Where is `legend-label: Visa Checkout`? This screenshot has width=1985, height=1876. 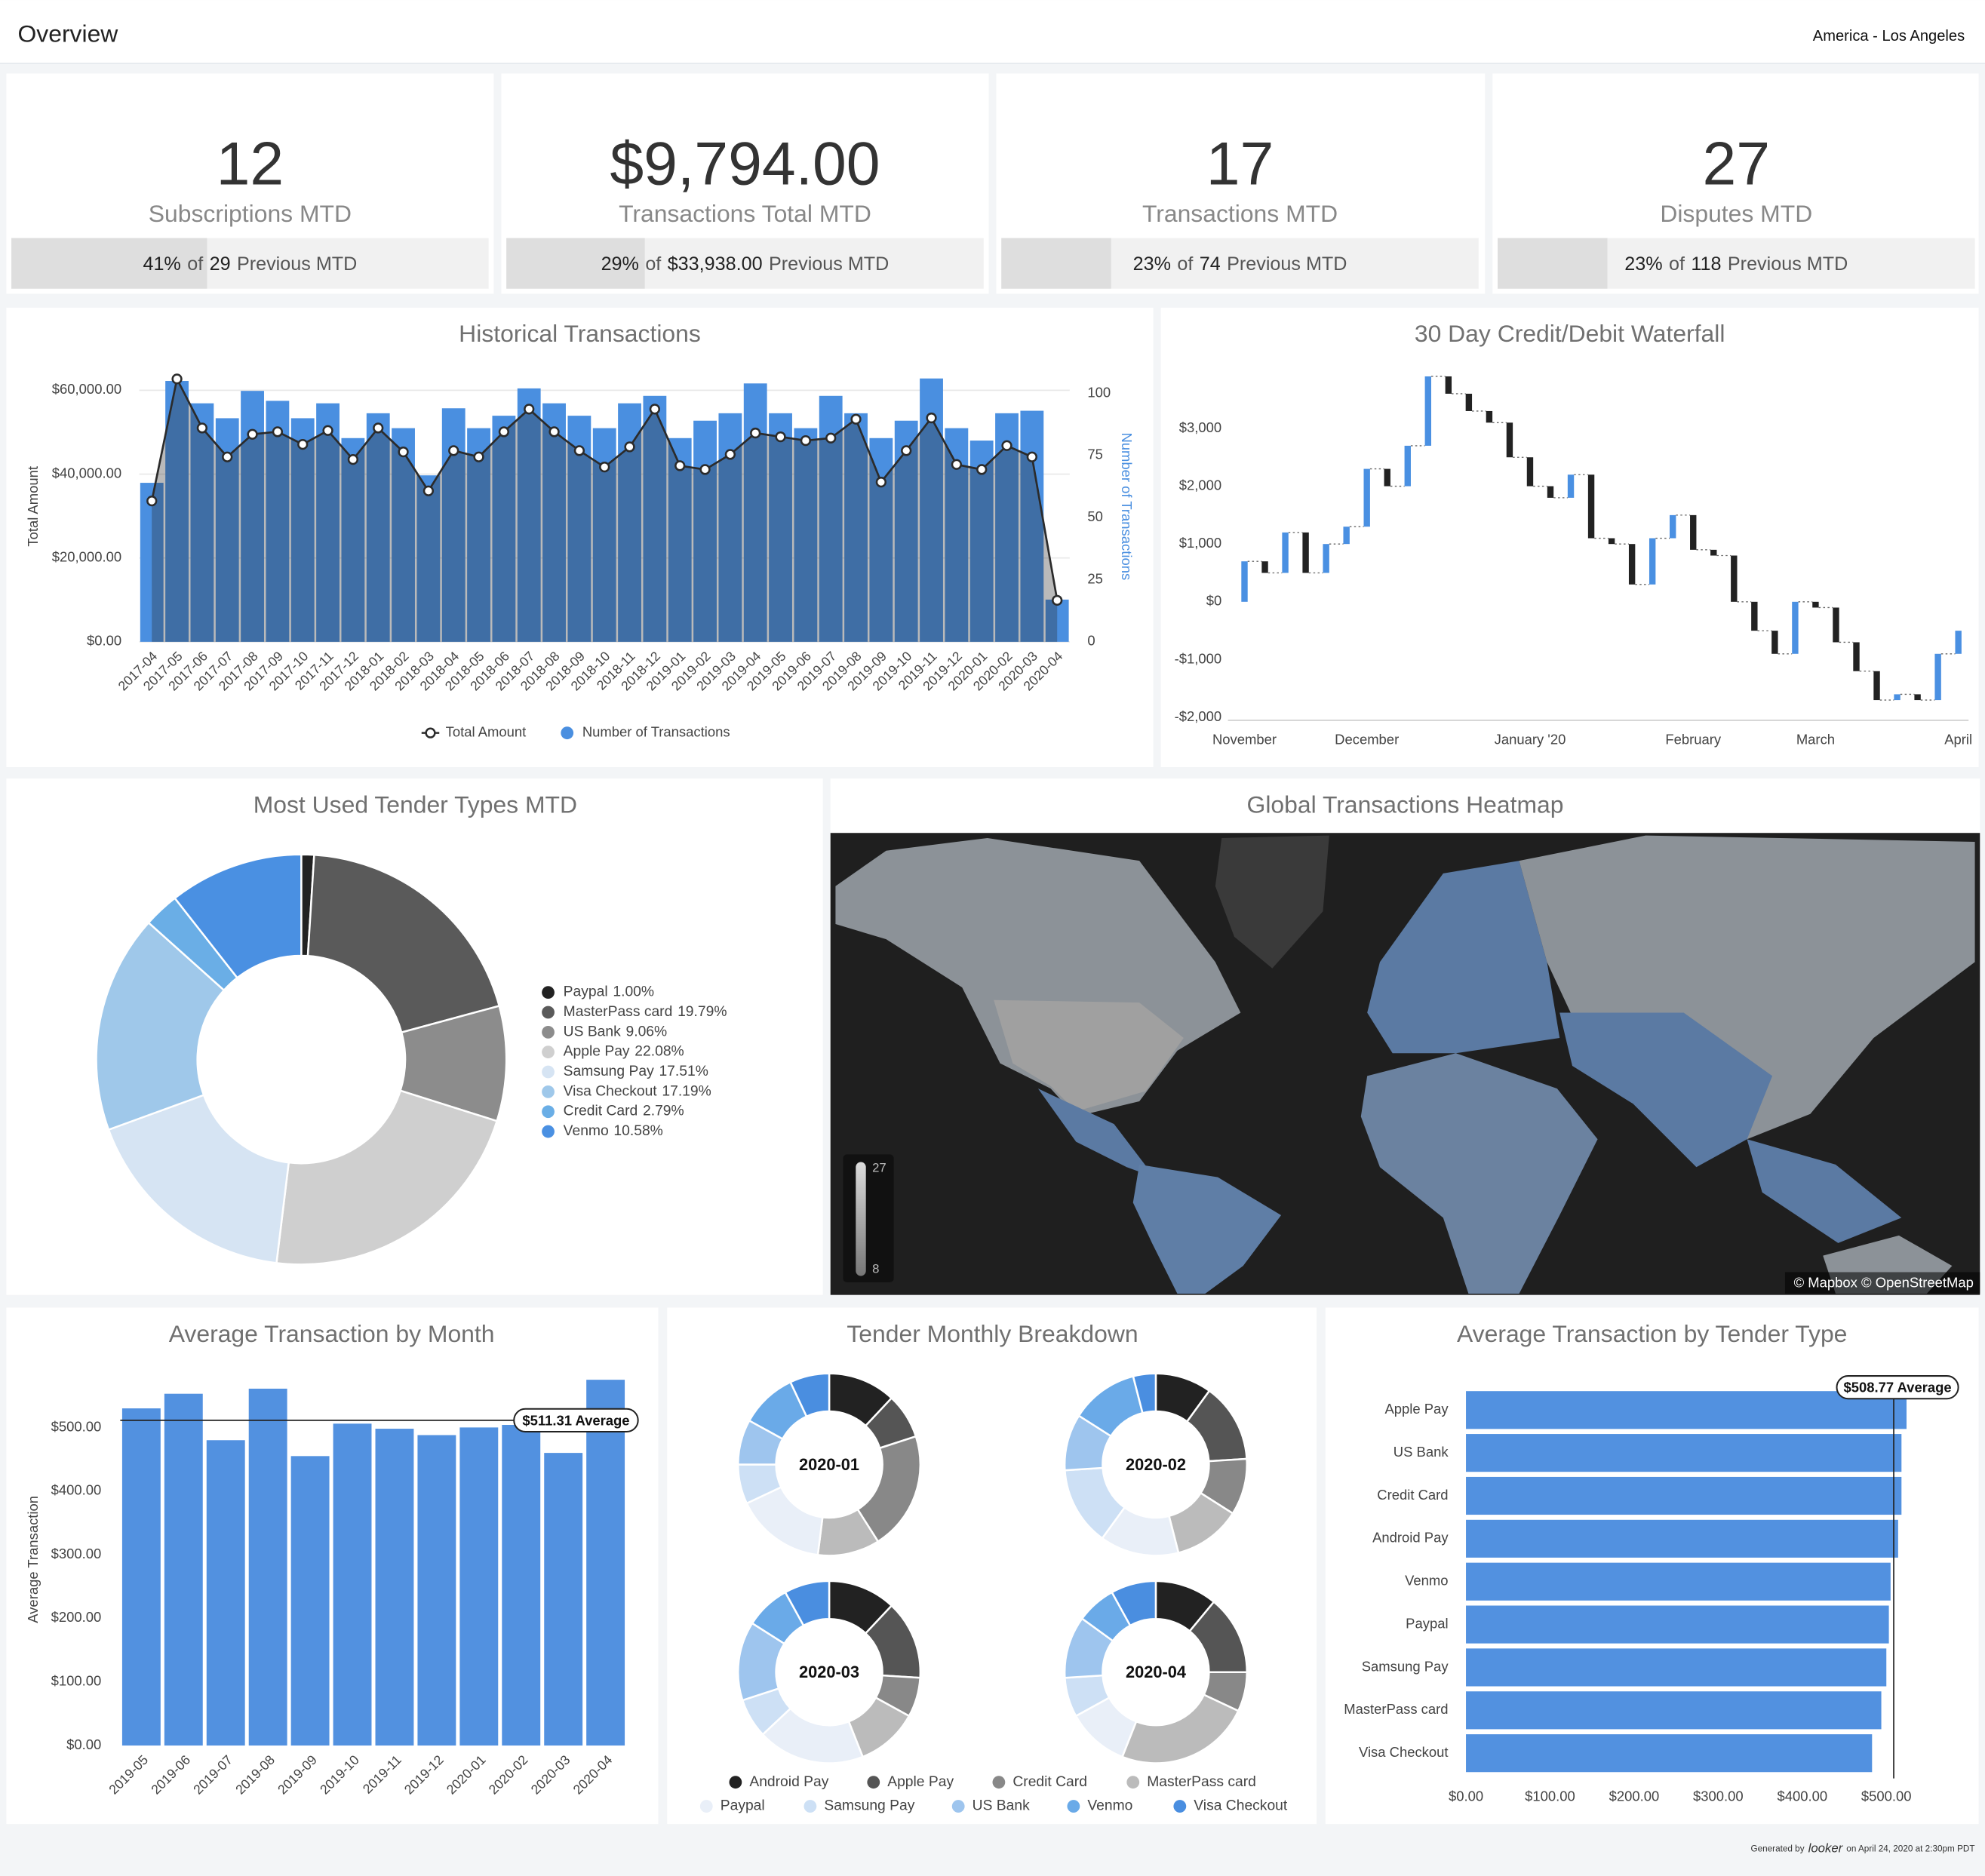 legend-label: Visa Checkout is located at coordinates (1241, 1806).